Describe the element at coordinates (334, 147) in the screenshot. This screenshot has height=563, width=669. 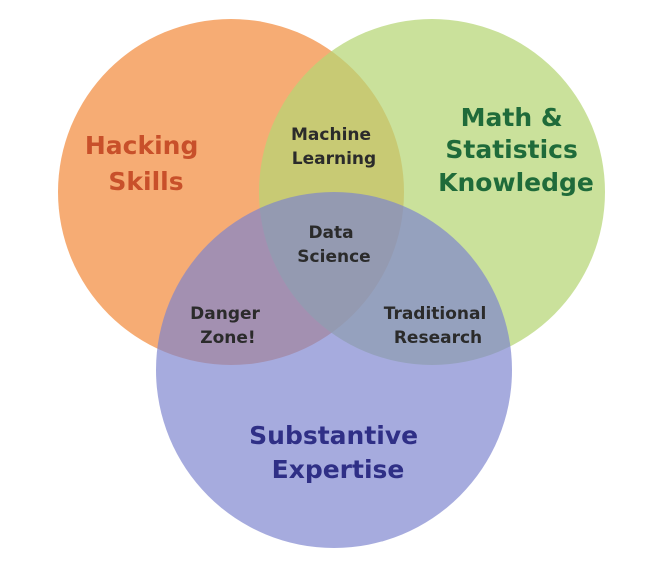
I see `machine-learning-label: Machine Learning` at that location.